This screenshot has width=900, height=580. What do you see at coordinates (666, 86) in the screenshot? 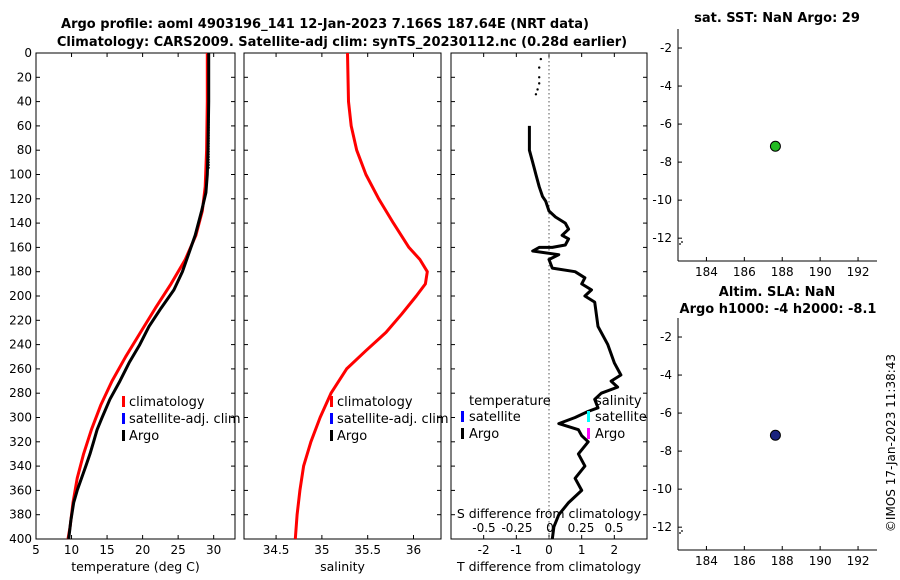
I see `y-tick-label: -4` at bounding box center [666, 86].